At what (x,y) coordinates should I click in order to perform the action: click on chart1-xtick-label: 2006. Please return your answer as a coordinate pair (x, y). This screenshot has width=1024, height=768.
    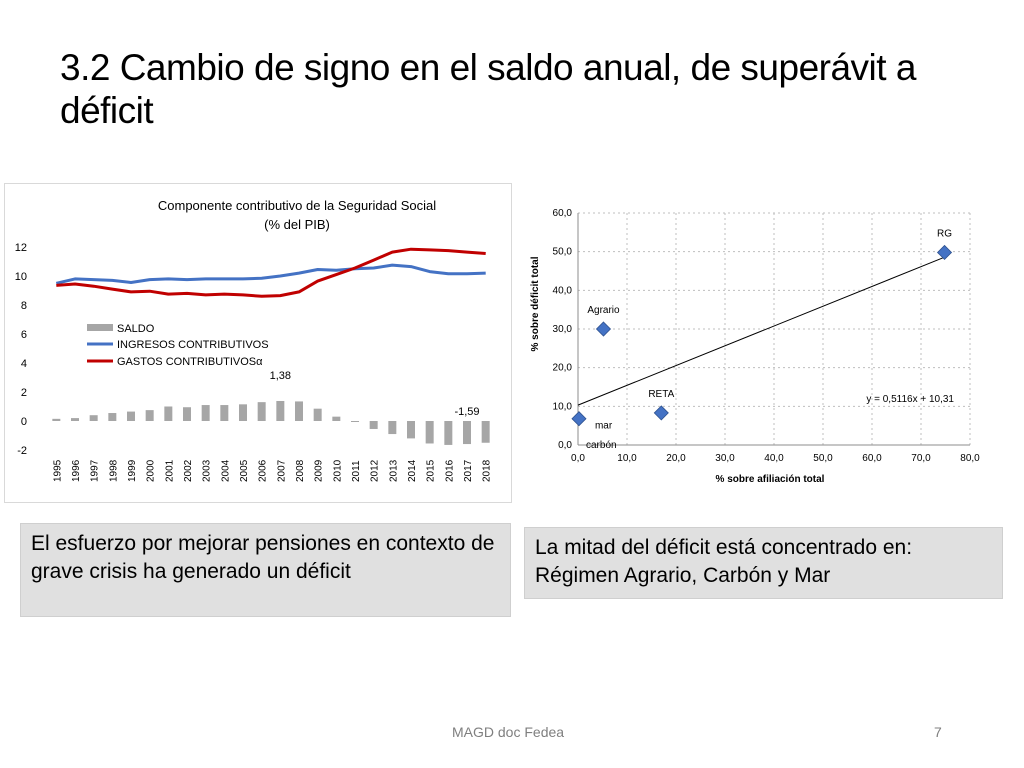
    Looking at the image, I should click on (263, 470).